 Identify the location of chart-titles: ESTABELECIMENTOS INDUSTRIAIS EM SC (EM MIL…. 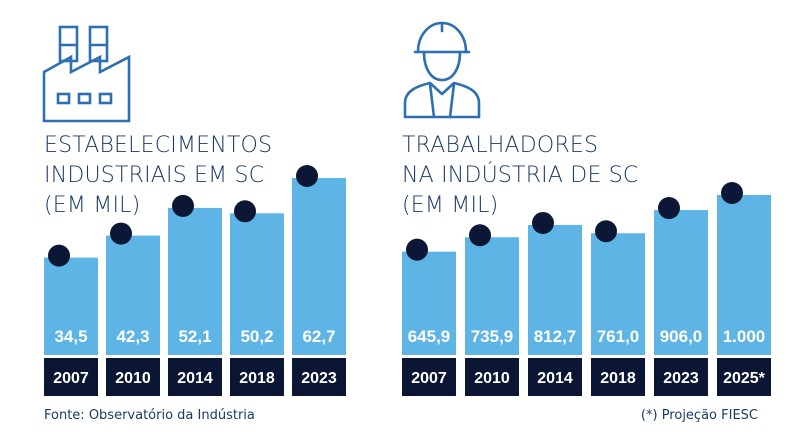
(341, 175).